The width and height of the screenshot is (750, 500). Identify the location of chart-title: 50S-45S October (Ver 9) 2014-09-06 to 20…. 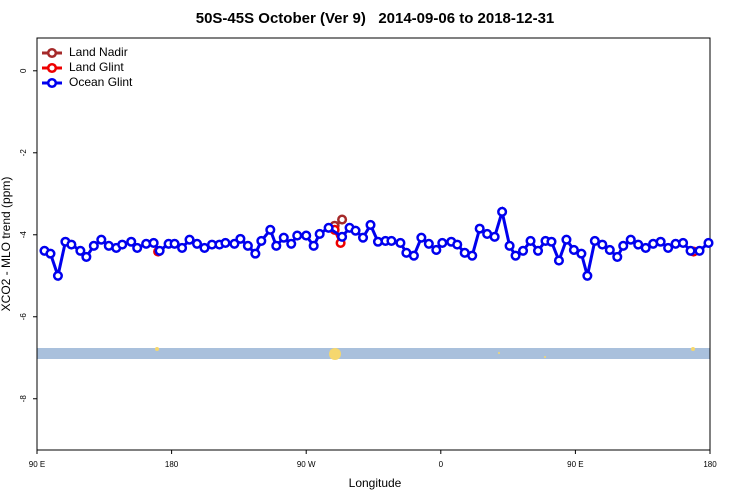
(375, 18).